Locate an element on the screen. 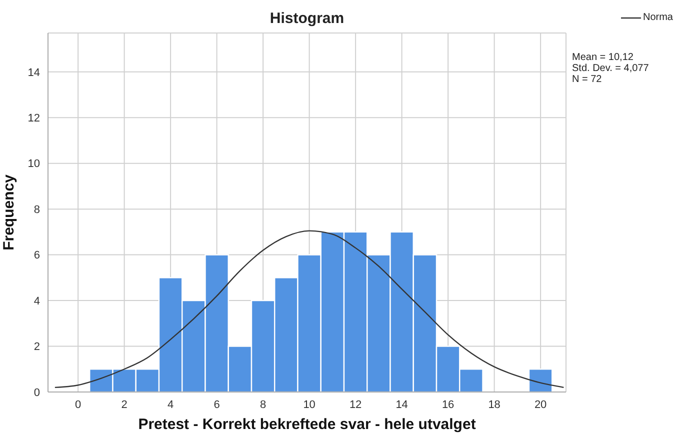  y-tick-label: 14 is located at coordinates (34, 72).